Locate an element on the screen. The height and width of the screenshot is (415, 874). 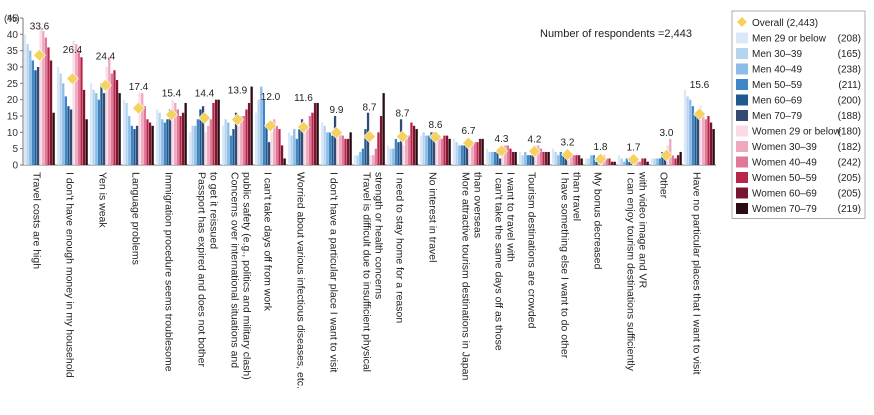
y-tick-label: 15 is located at coordinates (13, 117).